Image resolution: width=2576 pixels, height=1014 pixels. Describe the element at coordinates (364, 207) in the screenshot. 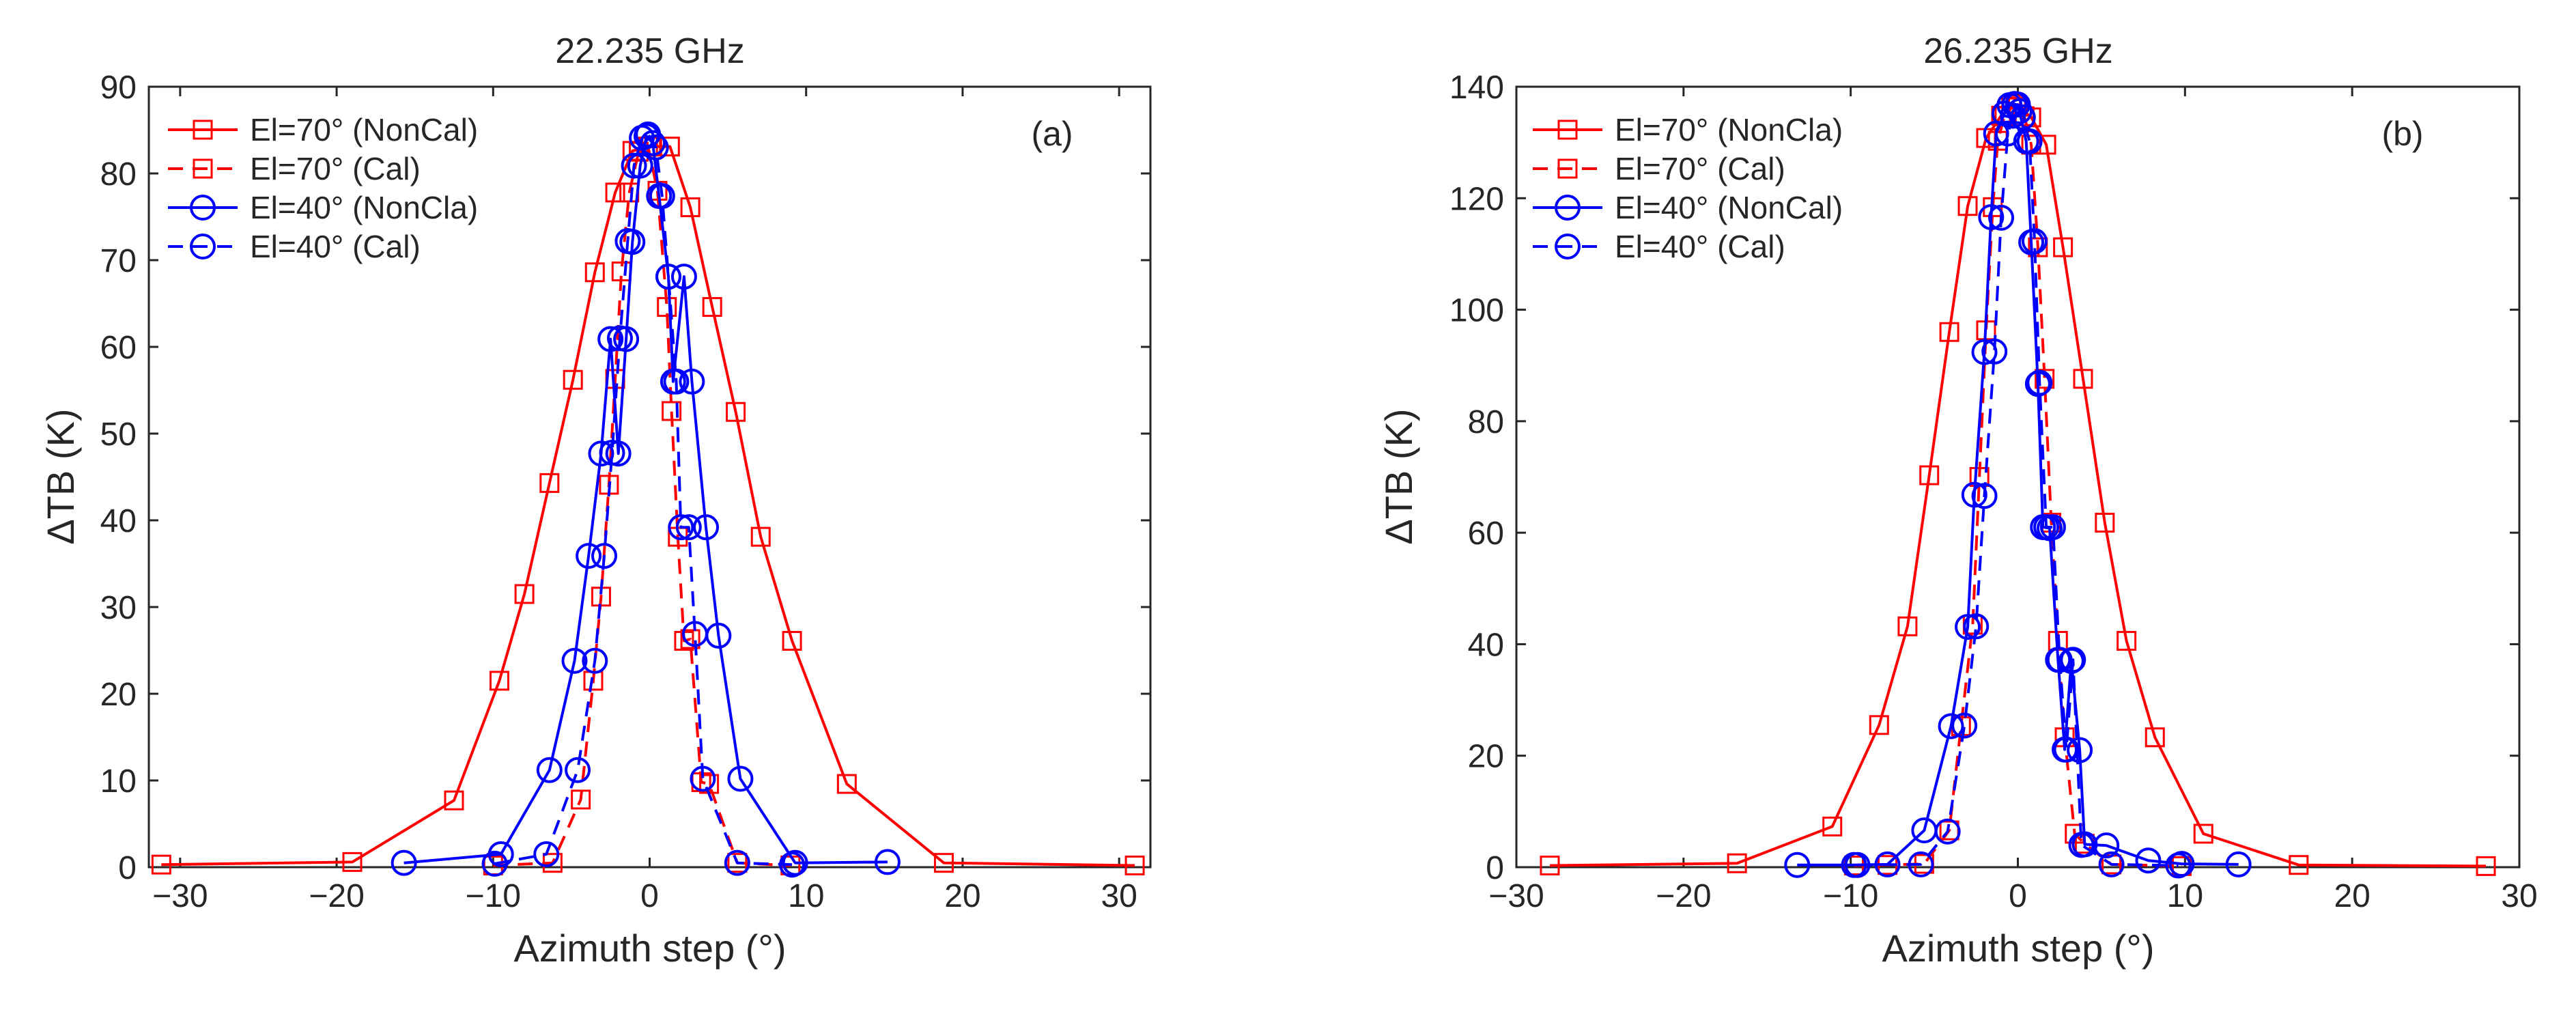

I see `legend-label: El=40° (NonCla)` at that location.